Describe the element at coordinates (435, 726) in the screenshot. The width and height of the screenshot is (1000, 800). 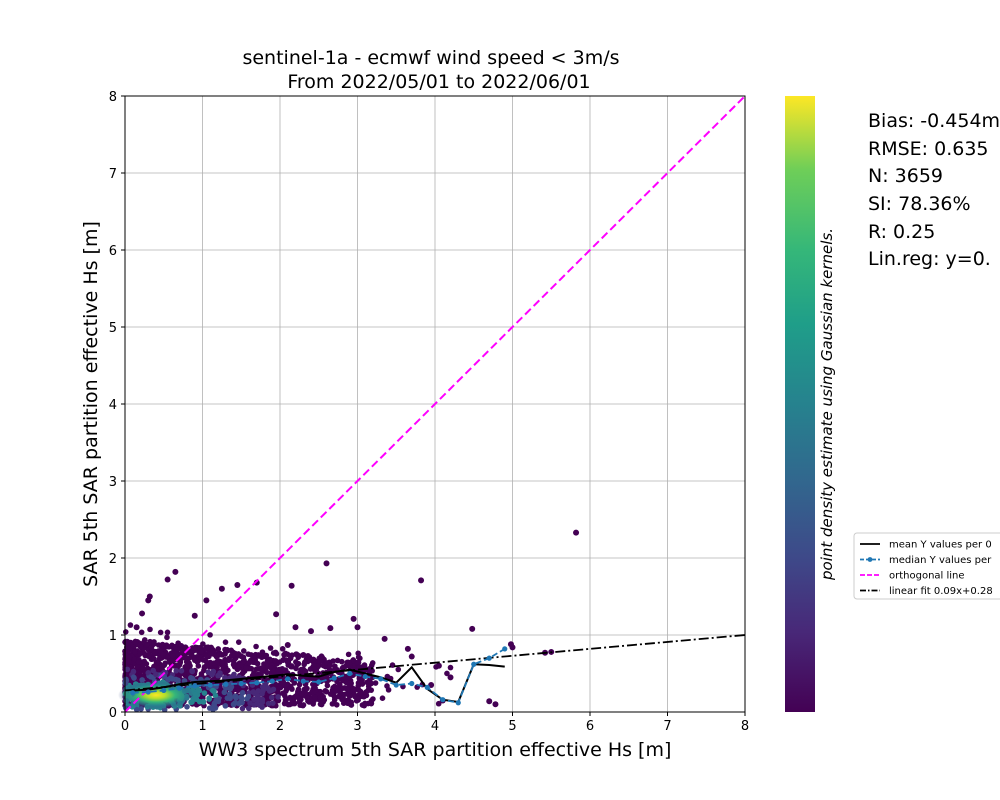
I see `x-tick-label: 4` at that location.